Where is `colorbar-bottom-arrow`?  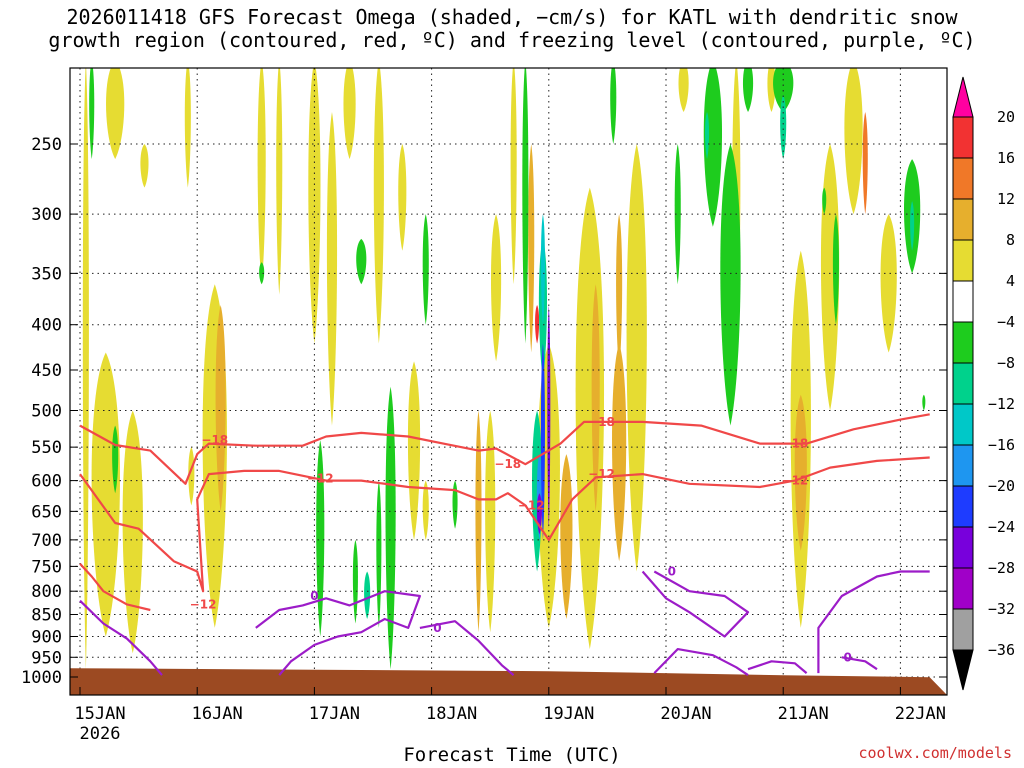
colorbar-bottom-arrow is located at coordinates (963, 670).